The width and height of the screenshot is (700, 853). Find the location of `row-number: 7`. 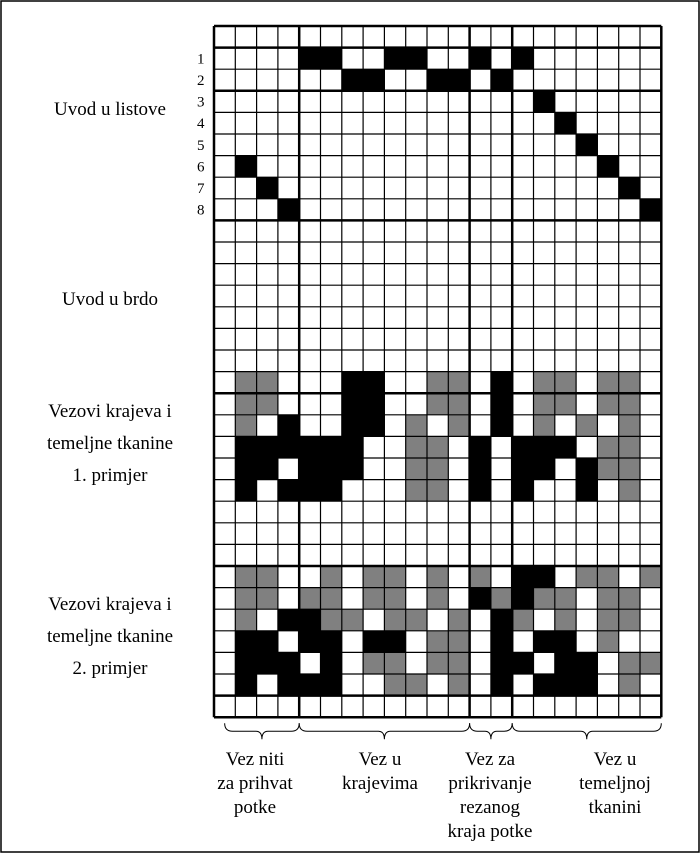

row-number: 7 is located at coordinates (201, 189).